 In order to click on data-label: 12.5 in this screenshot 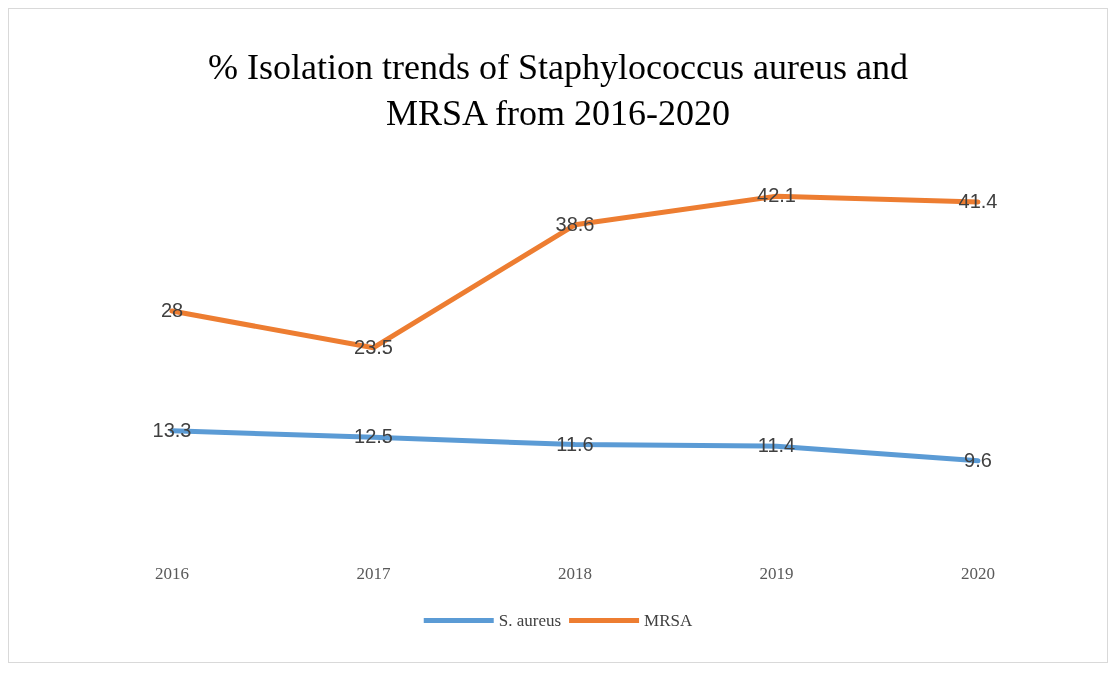, I will do `click(373, 436)`.